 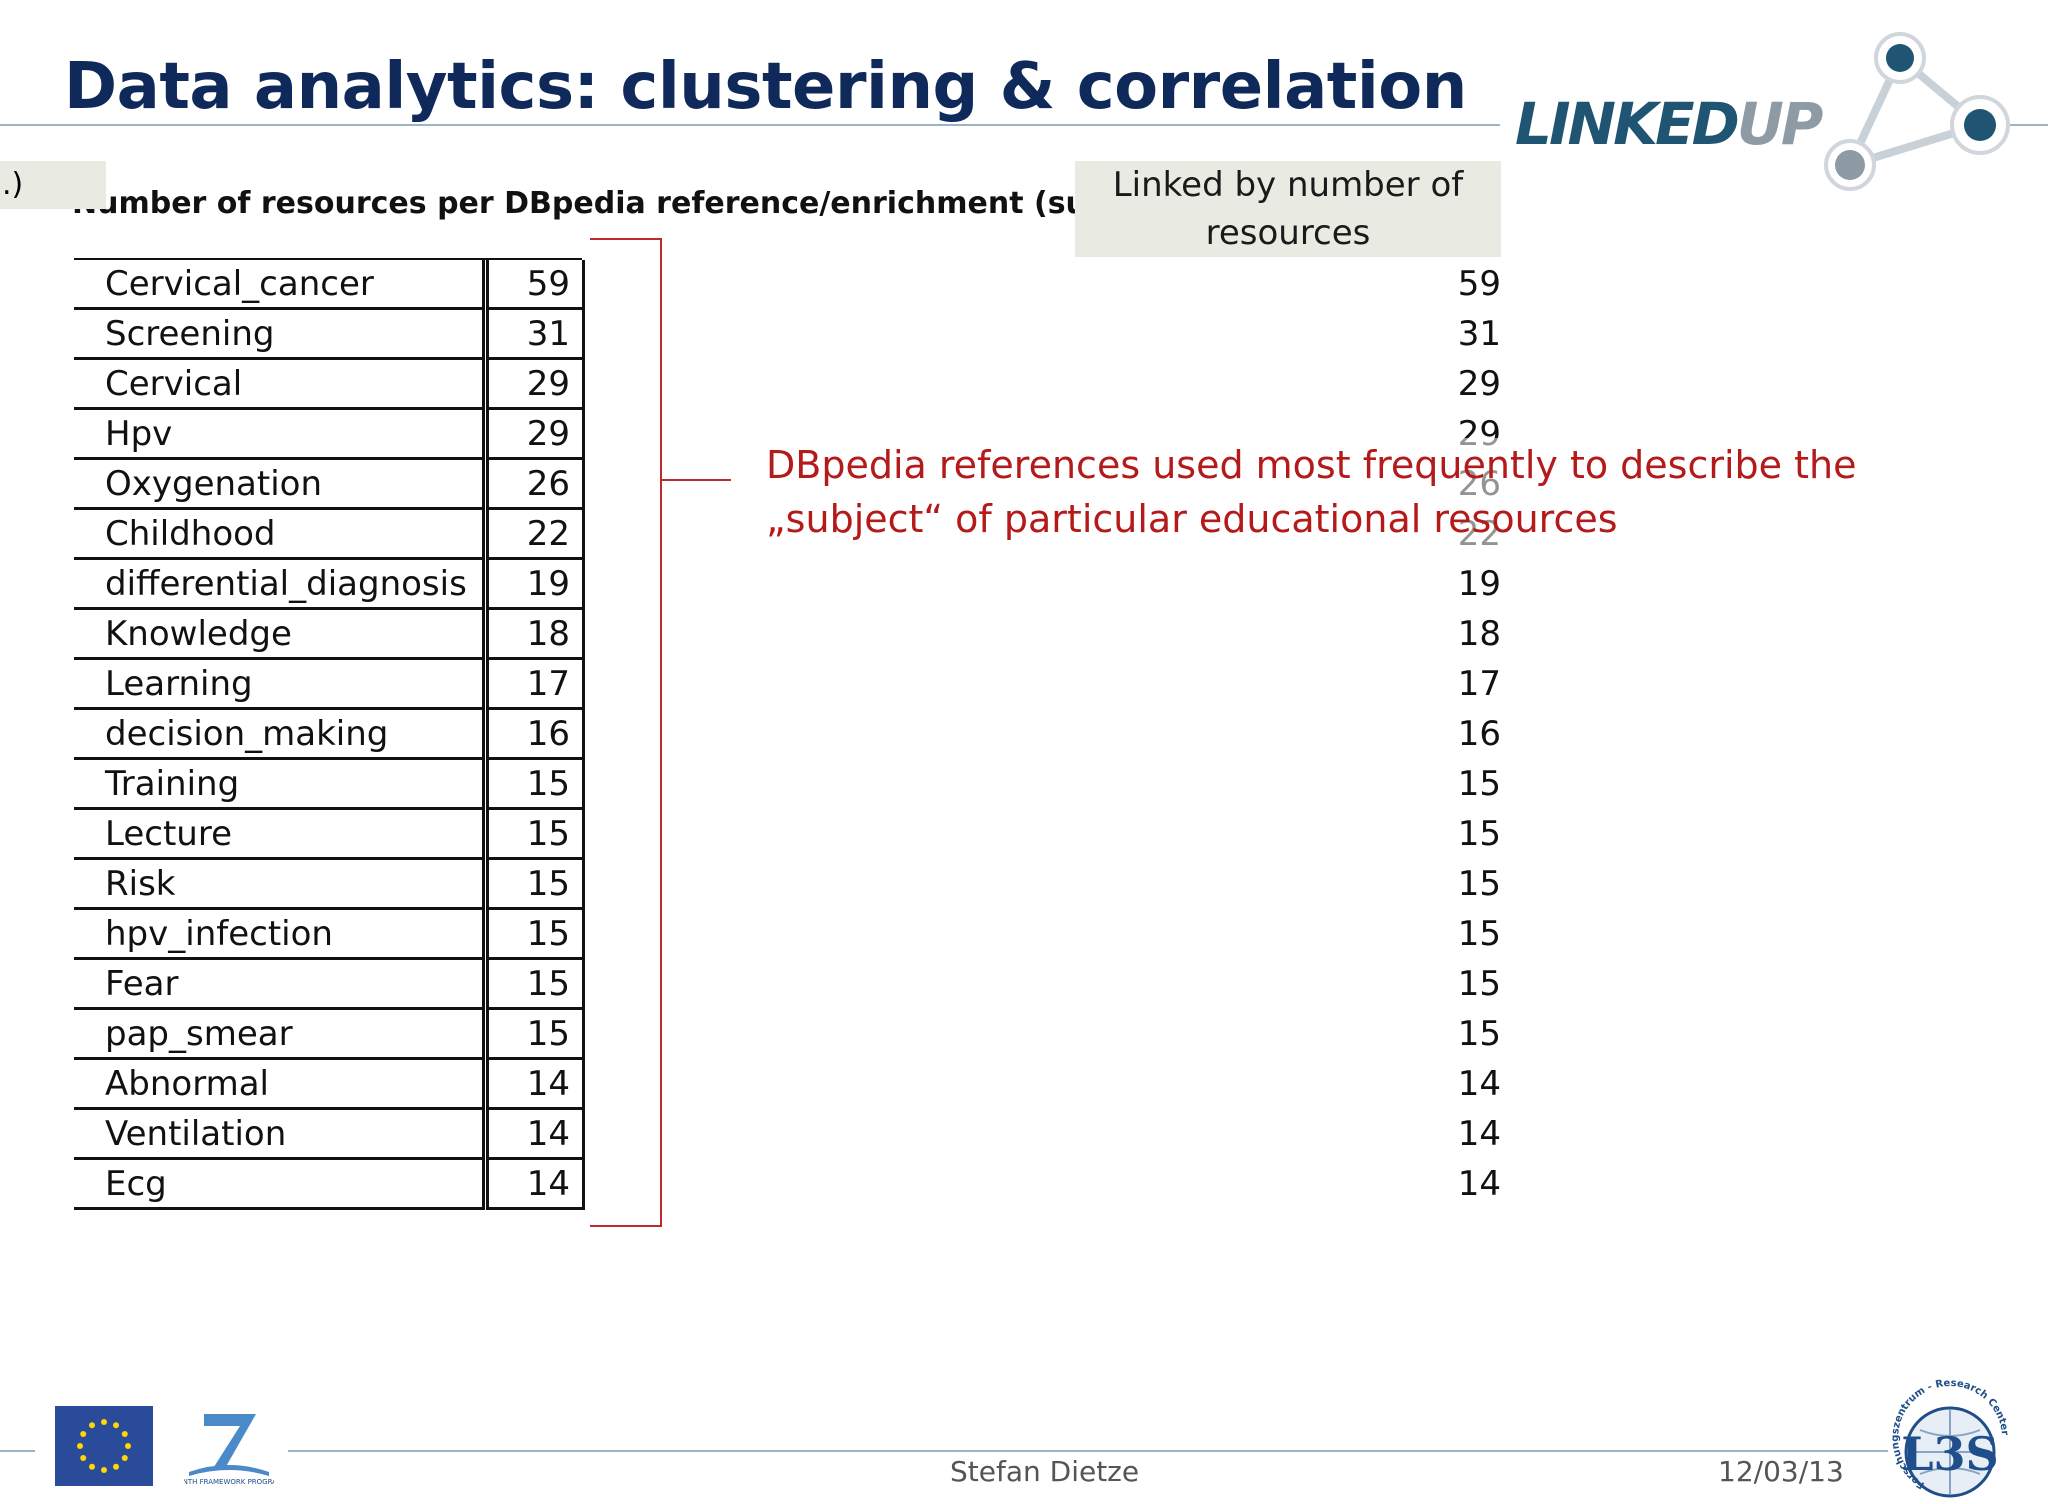 I want to click on row-label: Lecture, so click(x=168, y=834).